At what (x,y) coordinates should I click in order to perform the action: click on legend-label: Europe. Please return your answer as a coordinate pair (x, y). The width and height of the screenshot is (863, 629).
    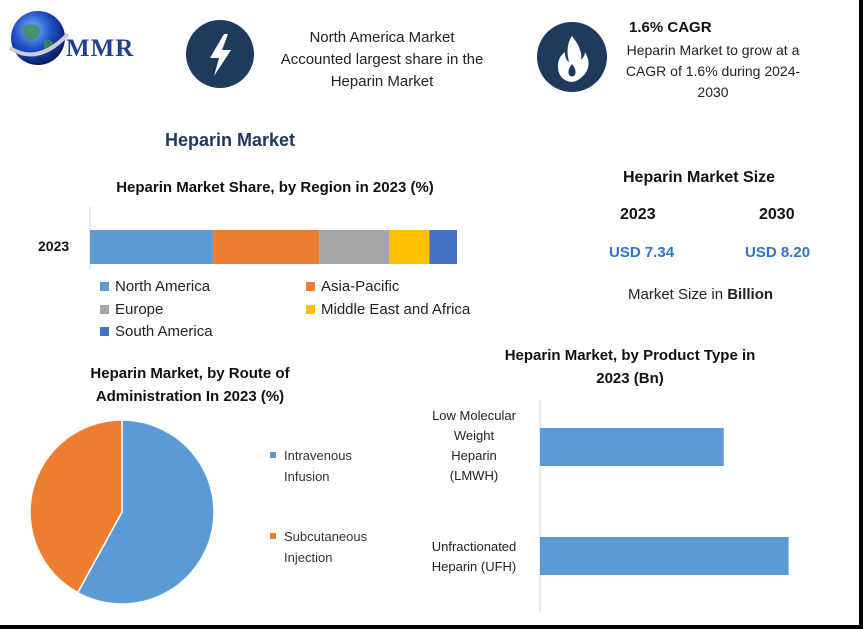
    Looking at the image, I should click on (139, 309).